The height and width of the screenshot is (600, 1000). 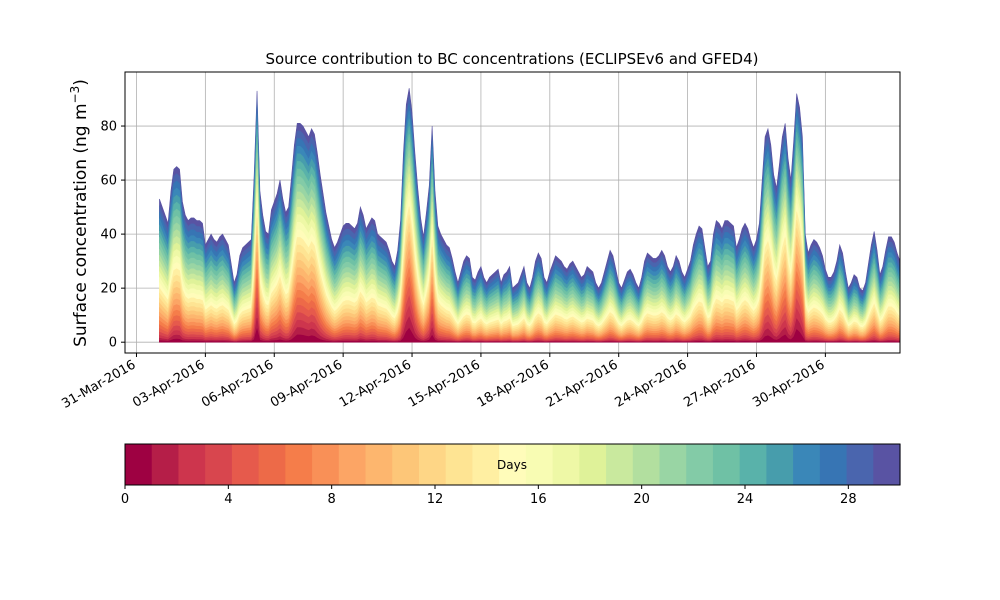 I want to click on colorbar-tick-label: 24, so click(x=745, y=499).